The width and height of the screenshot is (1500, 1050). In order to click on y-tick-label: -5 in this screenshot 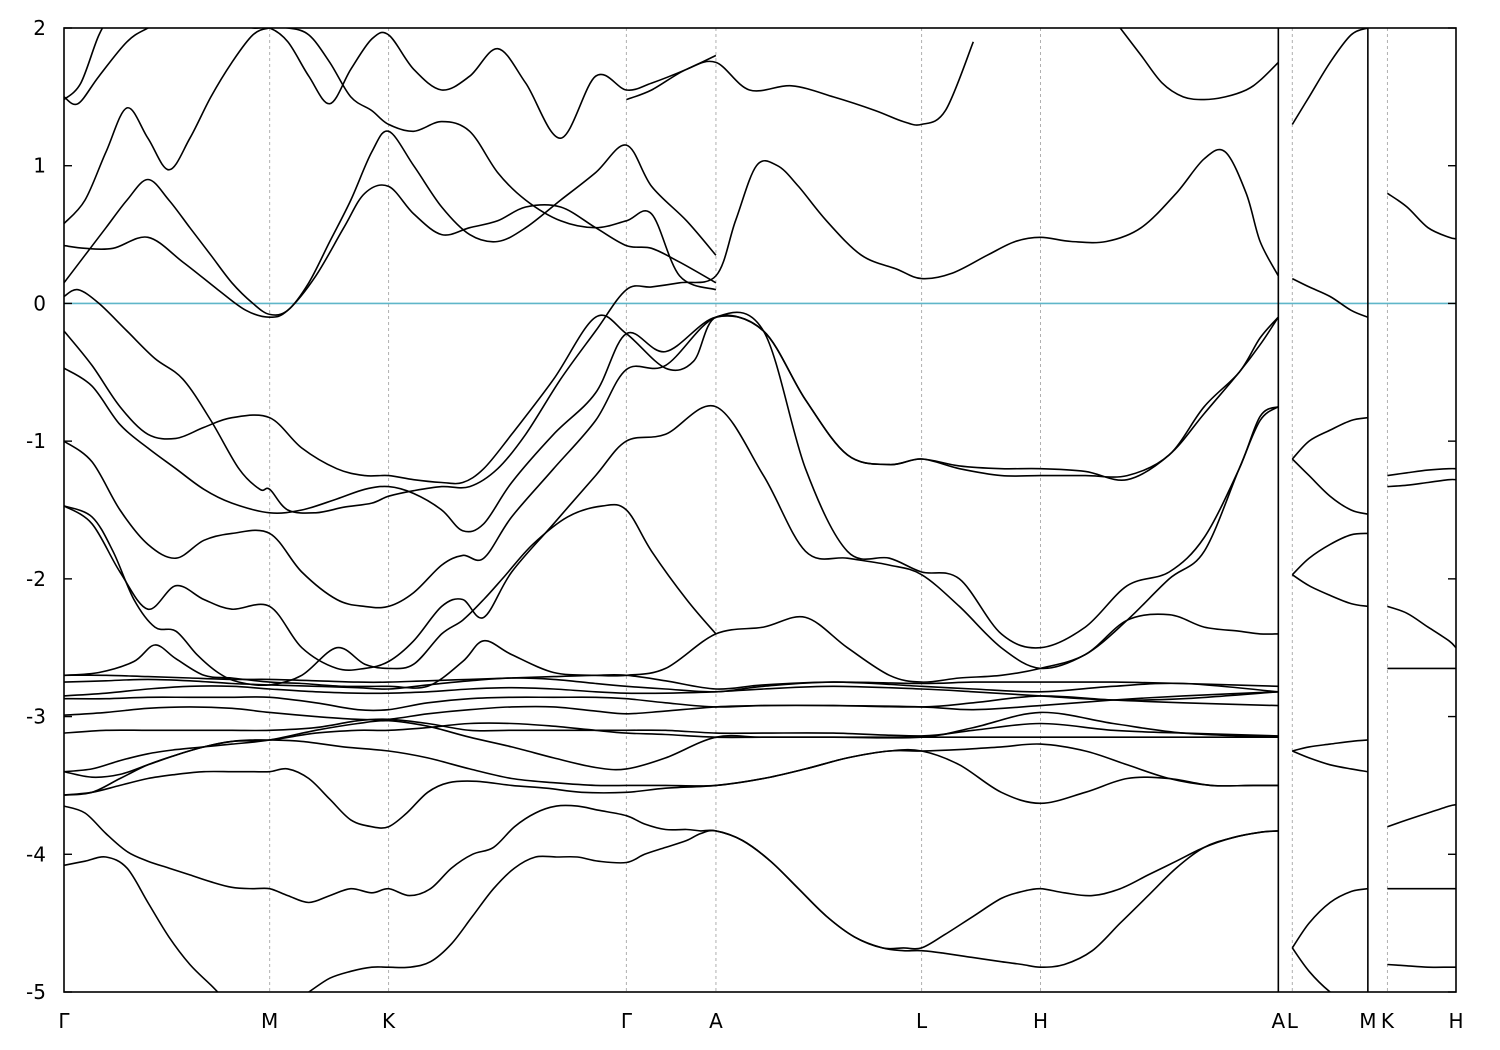, I will do `click(36, 992)`.